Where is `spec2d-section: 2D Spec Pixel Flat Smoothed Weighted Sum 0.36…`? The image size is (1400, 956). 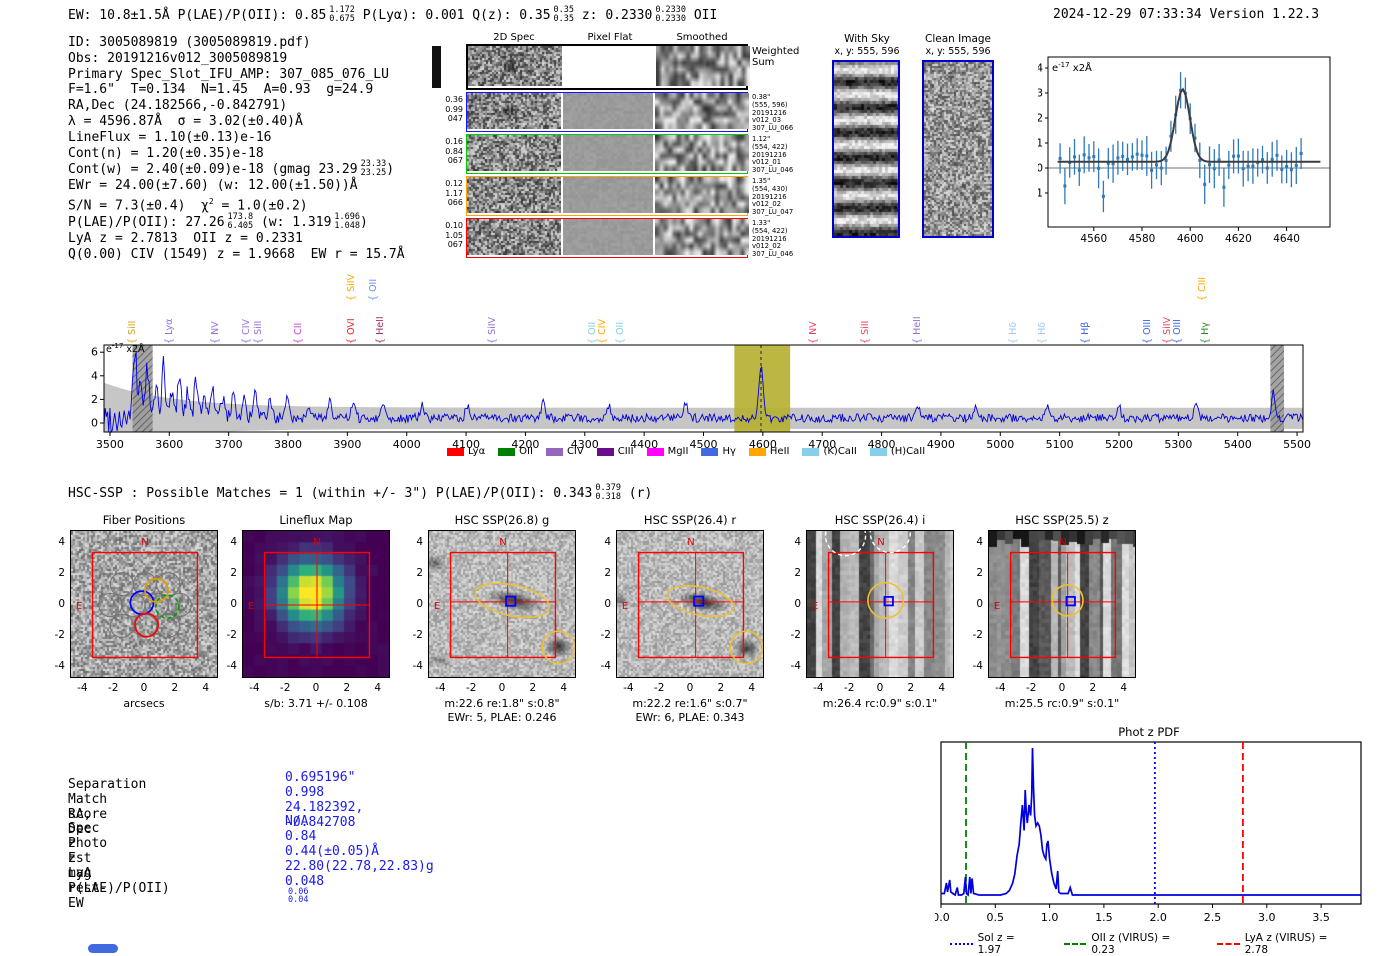 spec2d-section: 2D Spec Pixel Flat Smoothed Weighted Sum 0.36… is located at coordinates (612, 148).